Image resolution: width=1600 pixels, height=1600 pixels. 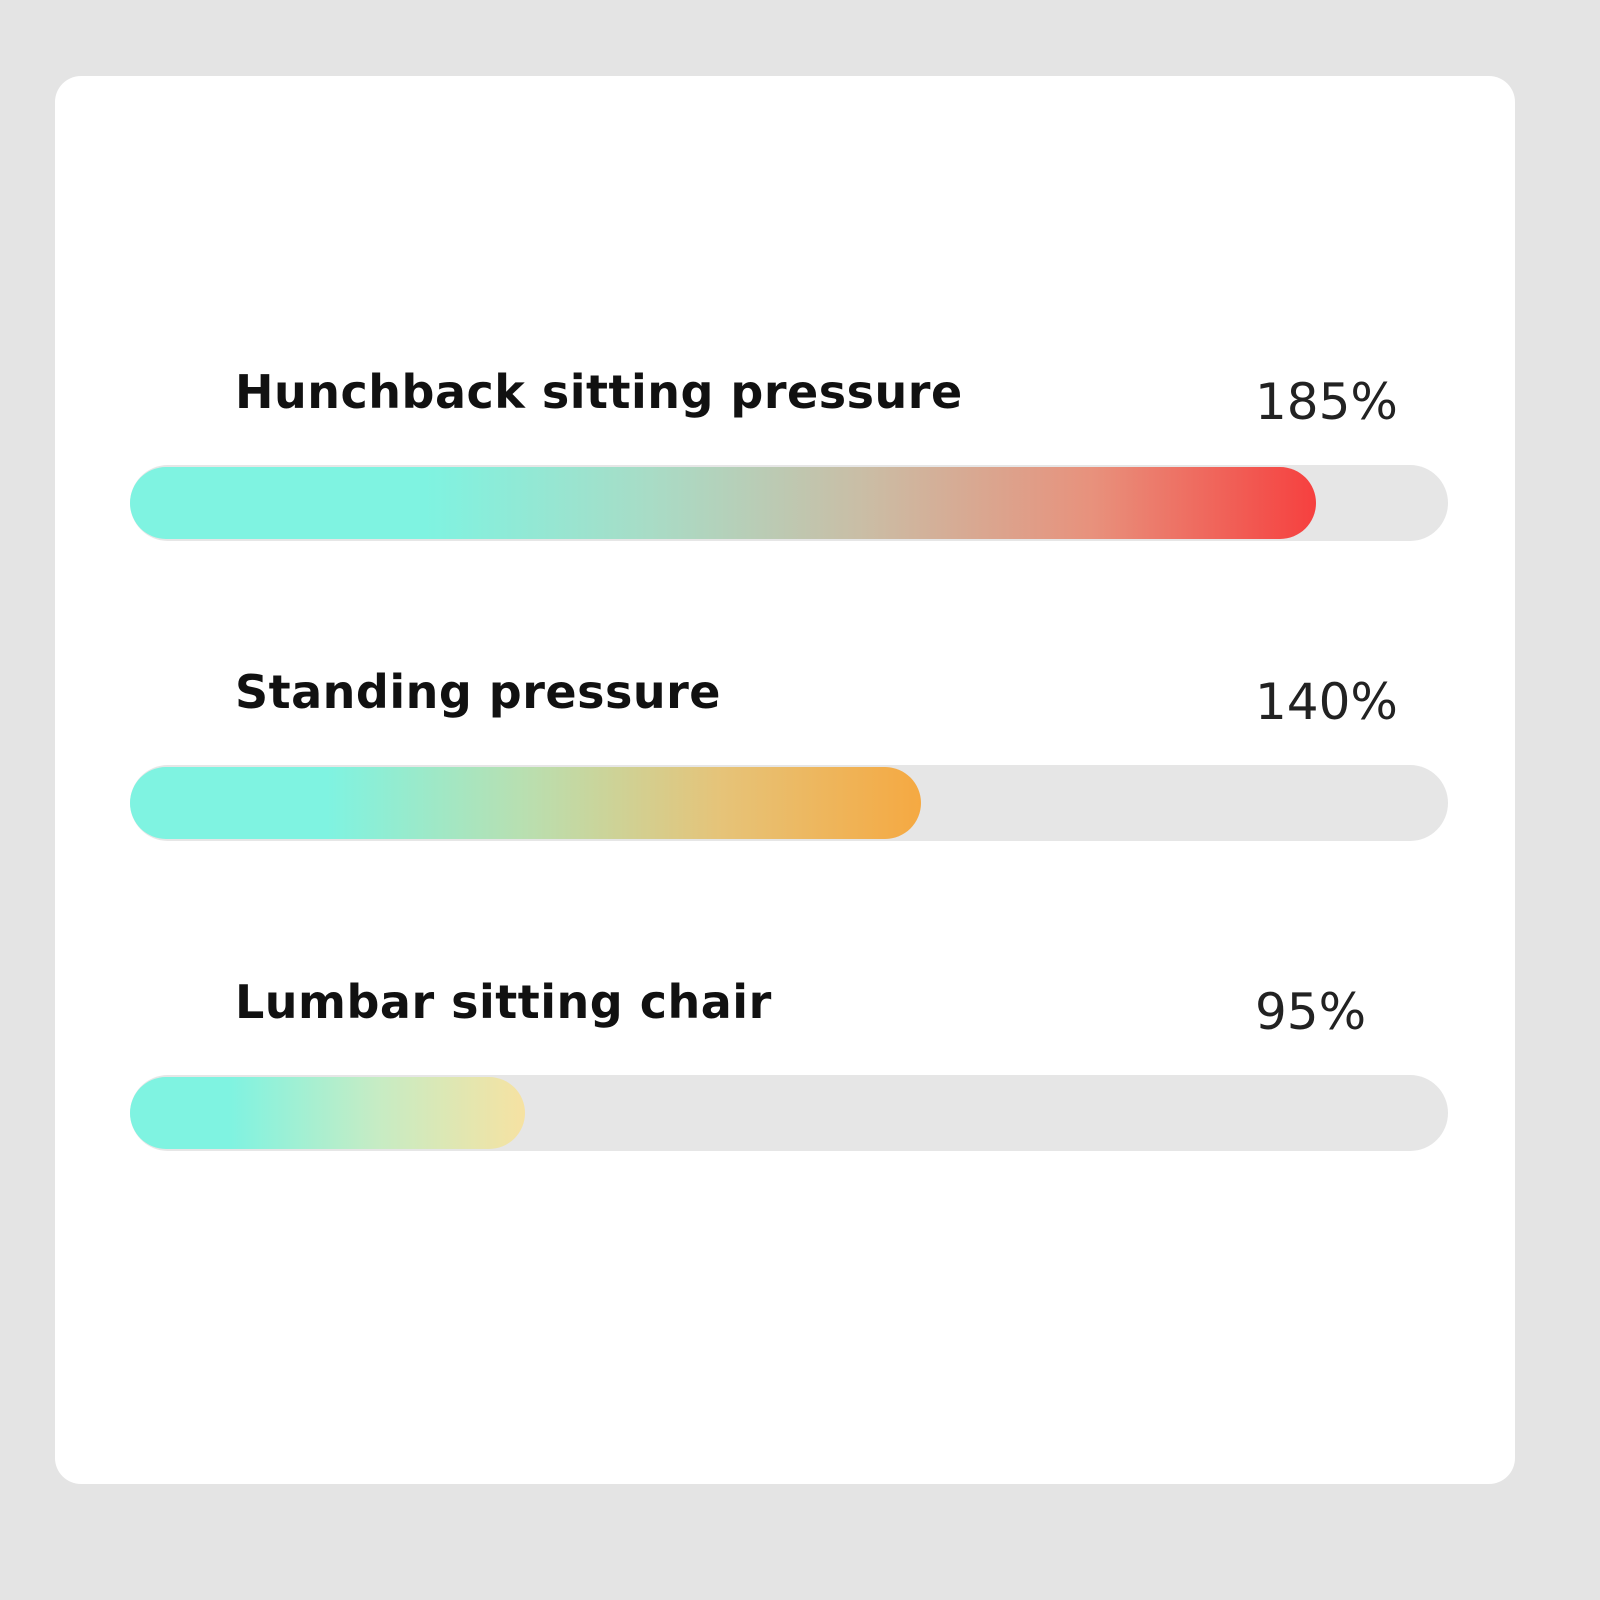 I want to click on bar-label: Standing pressure, so click(x=478, y=692).